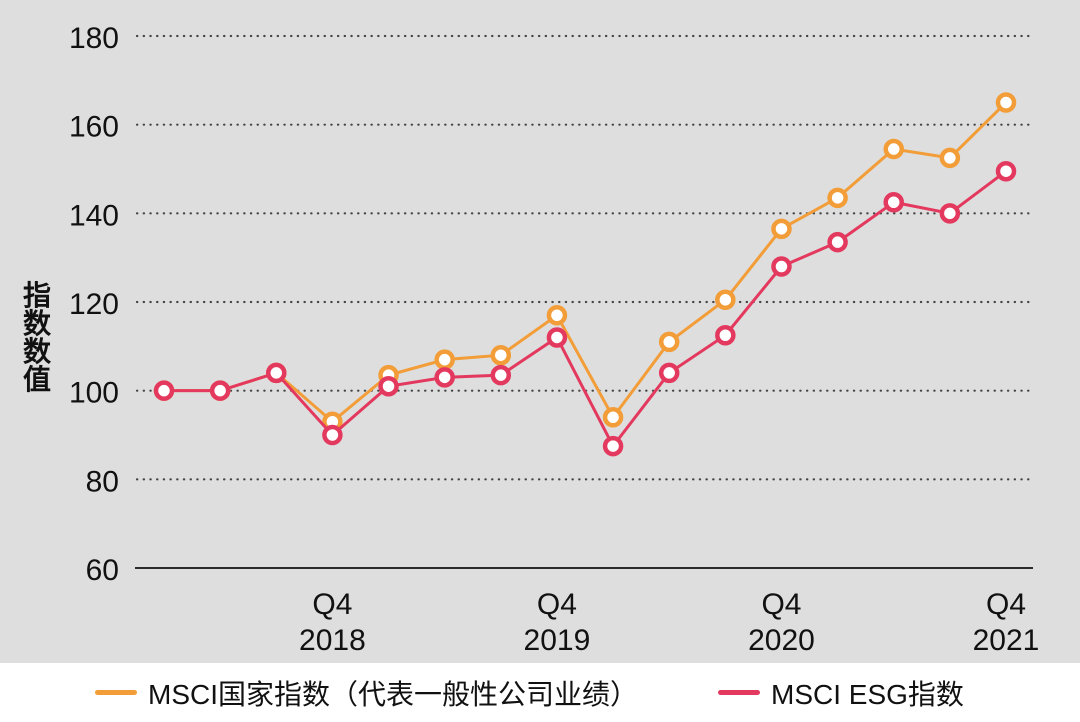 This screenshot has width=1080, height=722. Describe the element at coordinates (1006, 640) in the screenshot. I see `x-tick-label-year: 2021` at that location.